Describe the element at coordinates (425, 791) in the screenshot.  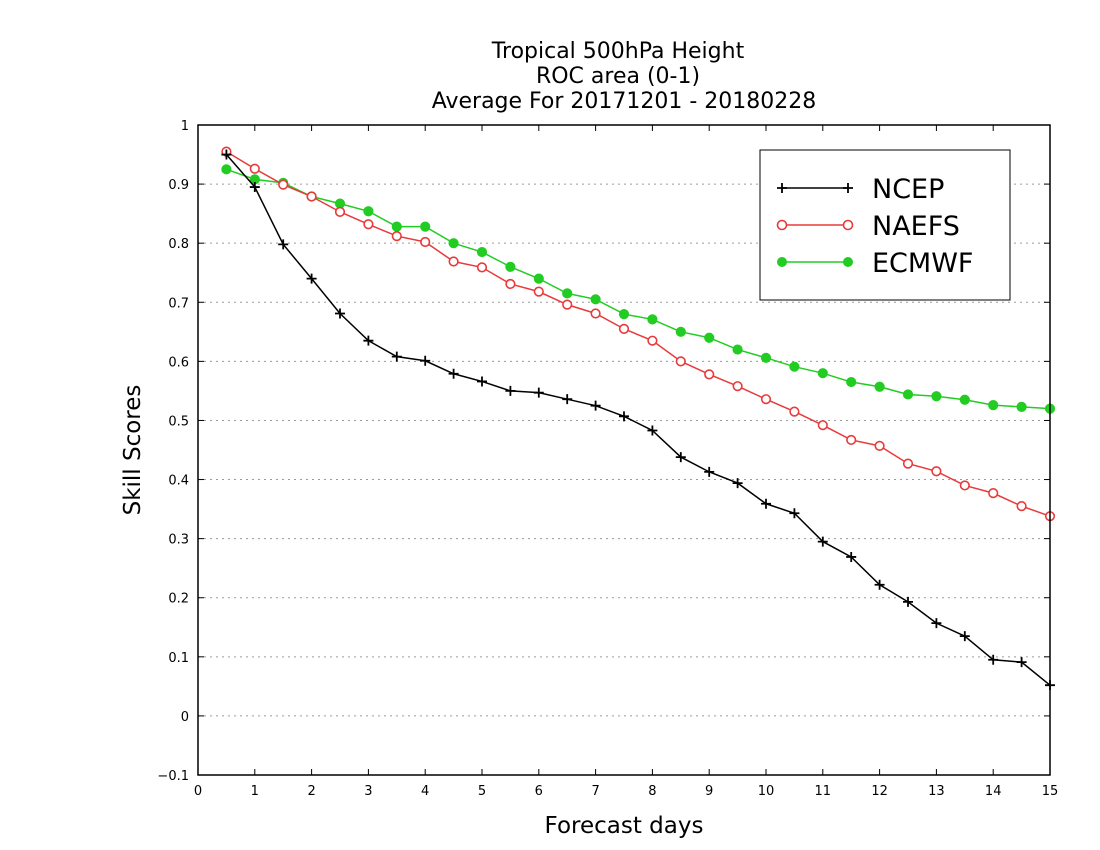
I see `x-tick-label: 4` at that location.